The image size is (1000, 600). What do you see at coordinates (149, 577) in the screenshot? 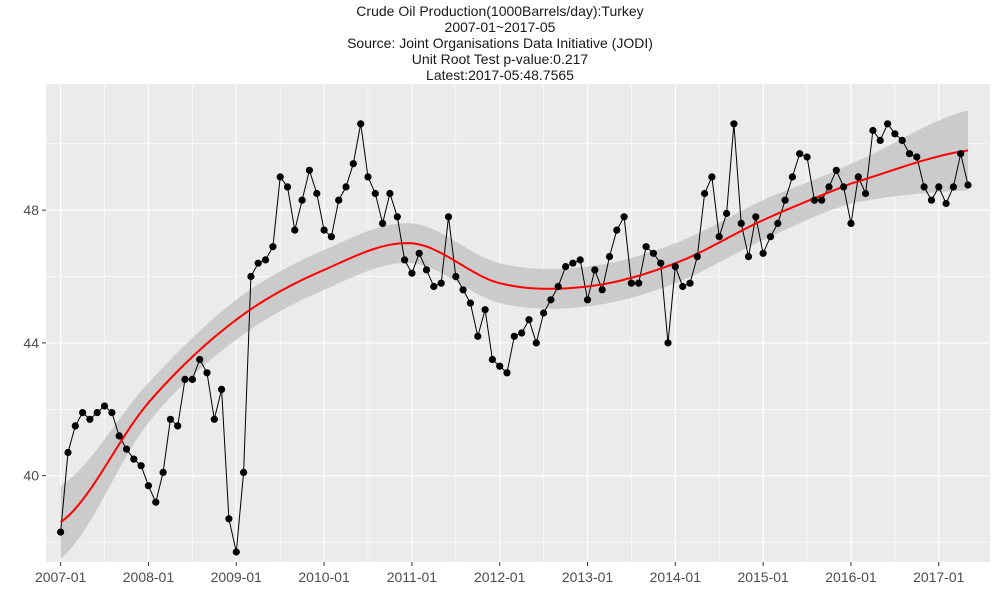
I see `x-tick-label: 2008-01` at bounding box center [149, 577].